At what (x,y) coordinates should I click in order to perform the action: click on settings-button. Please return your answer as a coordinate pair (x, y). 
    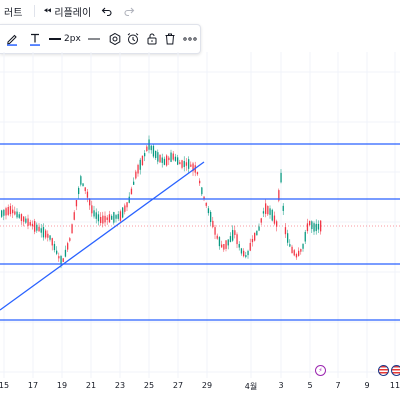
    Looking at the image, I should click on (115, 39).